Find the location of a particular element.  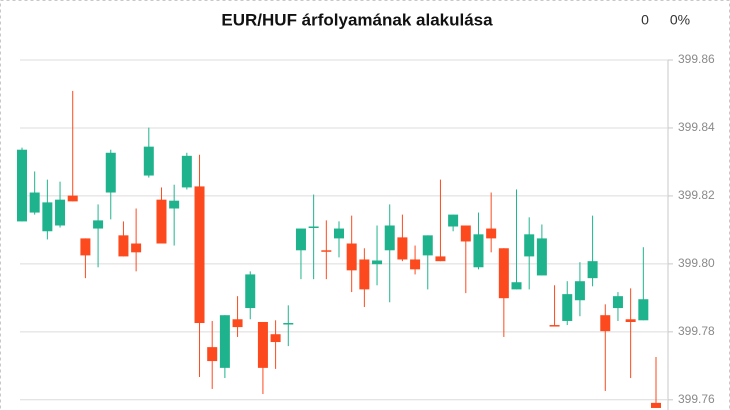

y-tick-label: 399.76 is located at coordinates (696, 399).